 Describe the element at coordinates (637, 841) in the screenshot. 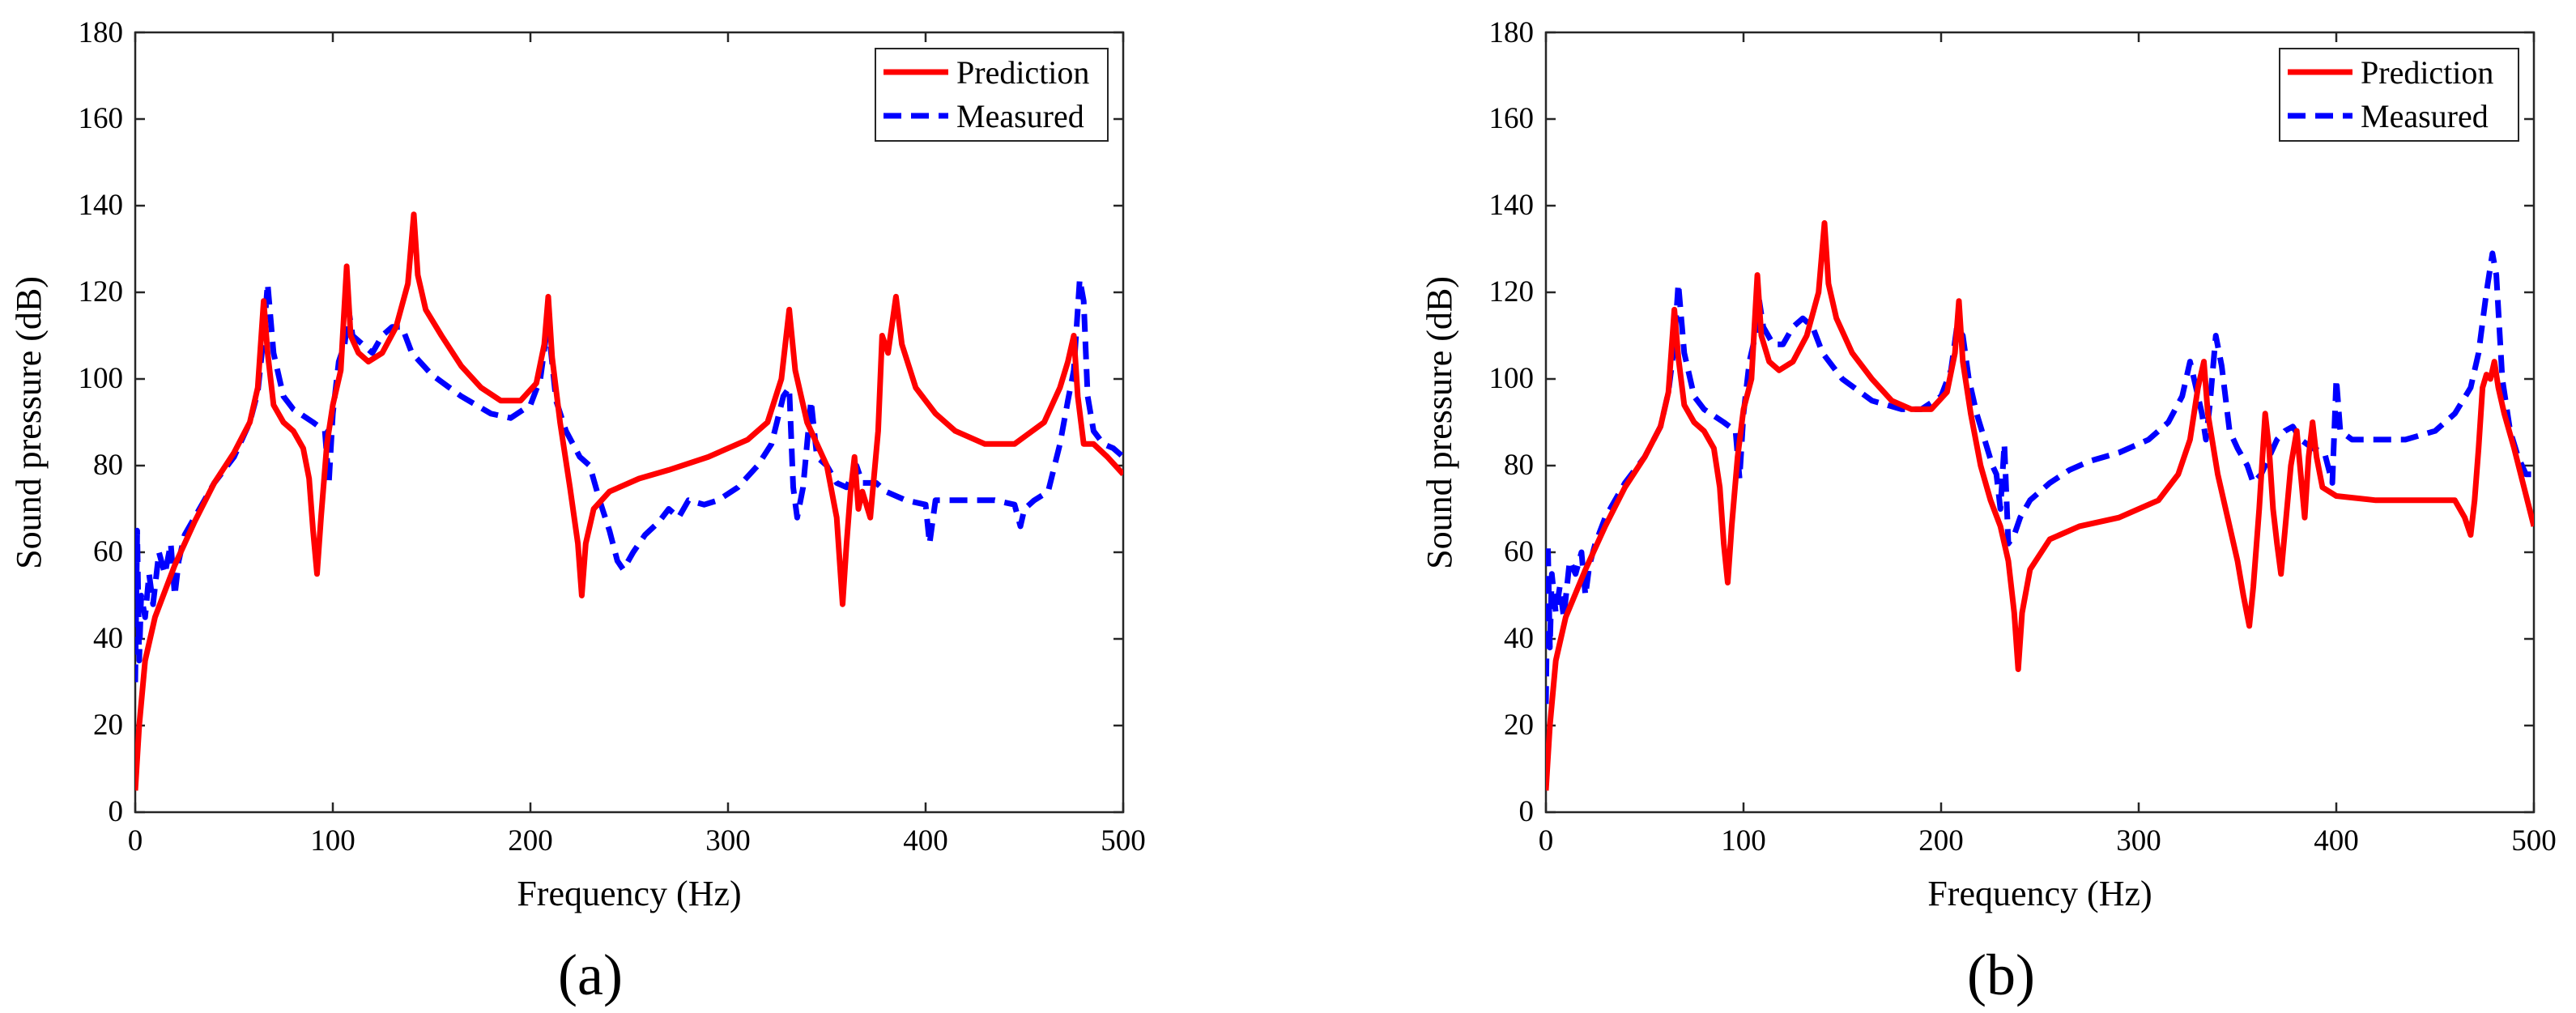

I see `x-tick-labels-a: 0 100 200 300 400 500` at that location.